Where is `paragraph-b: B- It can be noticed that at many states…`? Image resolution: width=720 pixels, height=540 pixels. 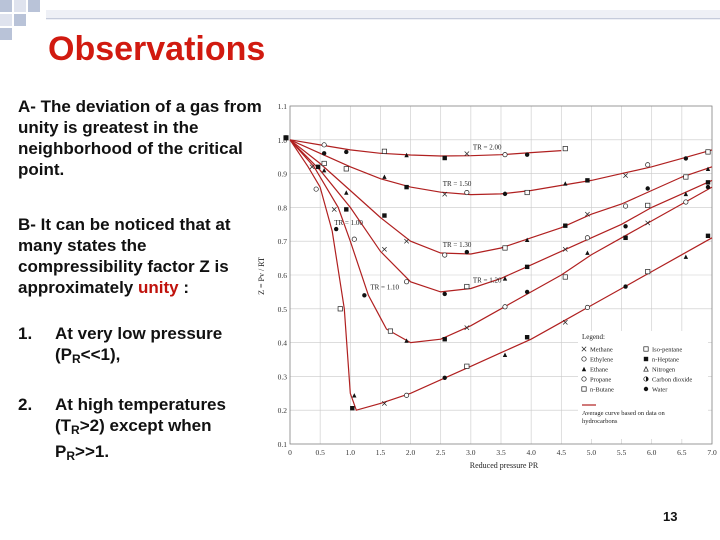 paragraph-b: B- It can be noticed that at many states… is located at coordinates (138, 256).